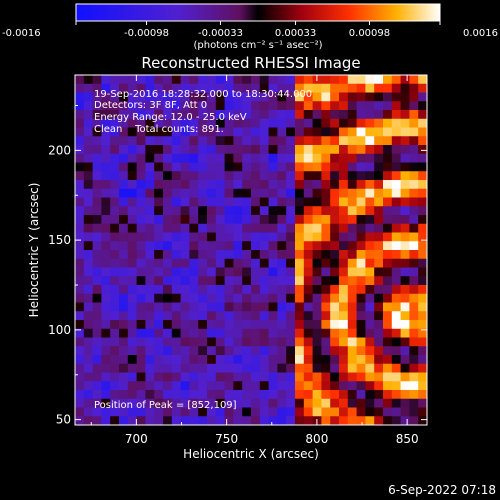 The width and height of the screenshot is (500, 500). What do you see at coordinates (136, 439) in the screenshot?
I see `x-tick-label: 700` at bounding box center [136, 439].